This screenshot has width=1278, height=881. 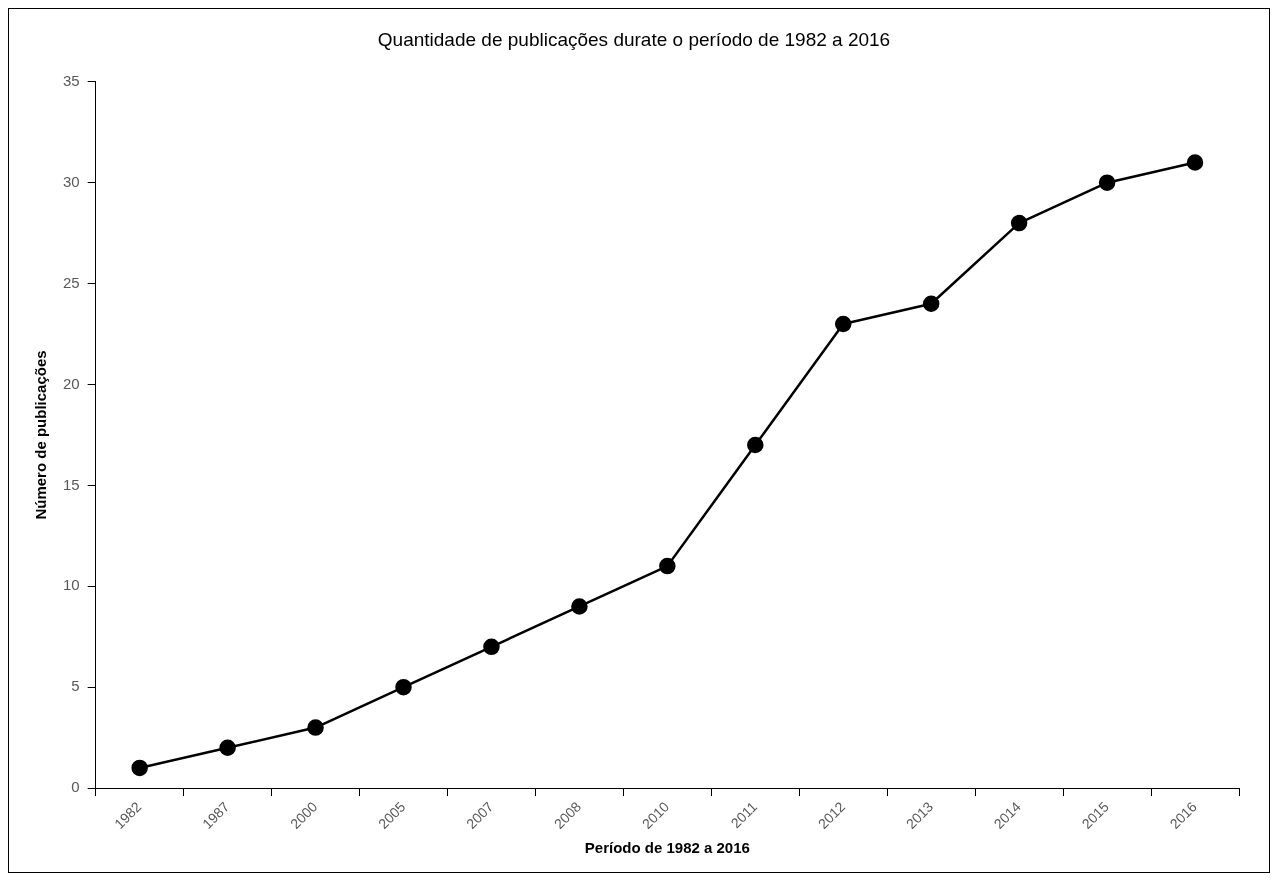 I want to click on y-tick-label: 5, so click(x=75, y=686).